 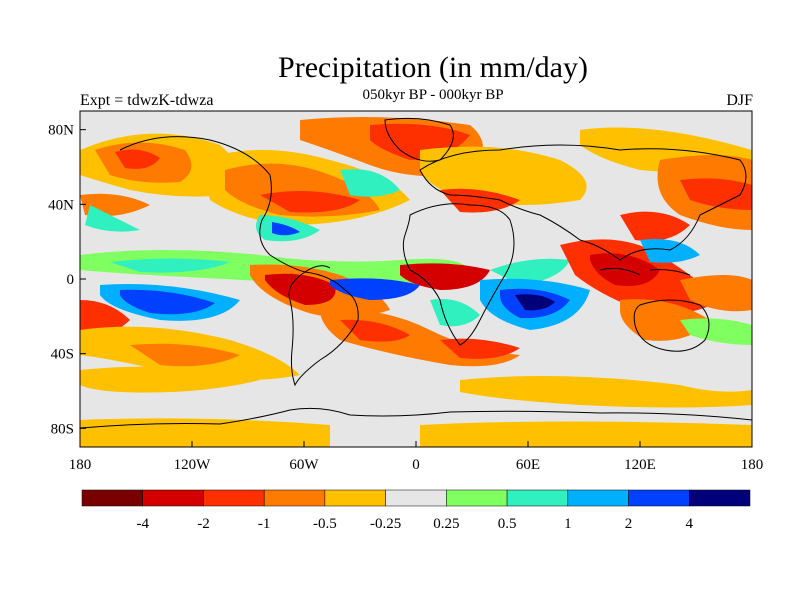 What do you see at coordinates (671, 325) in the screenshot?
I see `coastline-australia` at bounding box center [671, 325].